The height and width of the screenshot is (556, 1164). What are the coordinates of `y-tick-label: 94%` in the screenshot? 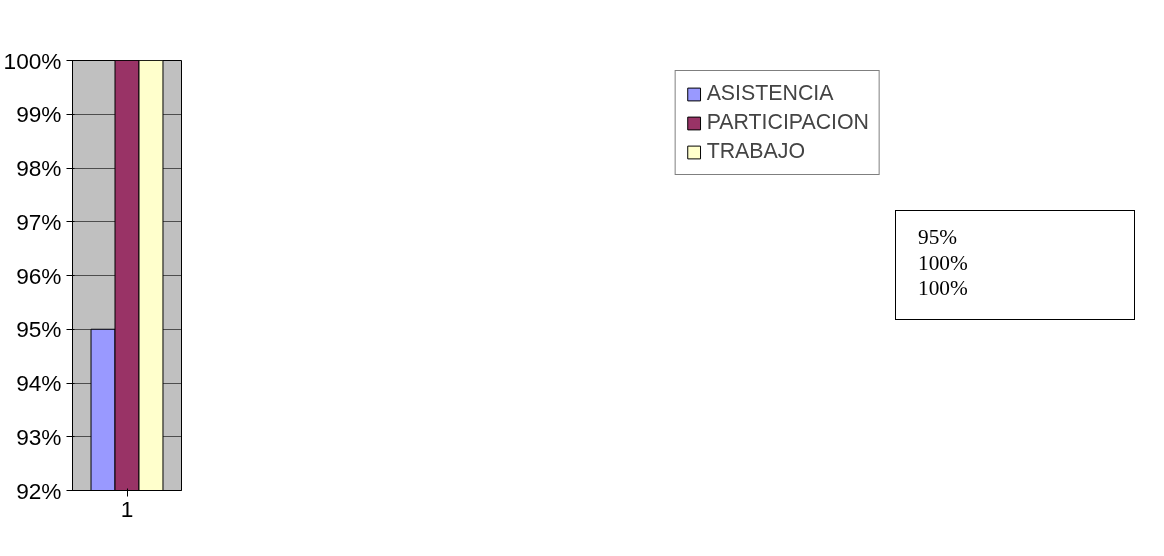 It's located at (39, 383).